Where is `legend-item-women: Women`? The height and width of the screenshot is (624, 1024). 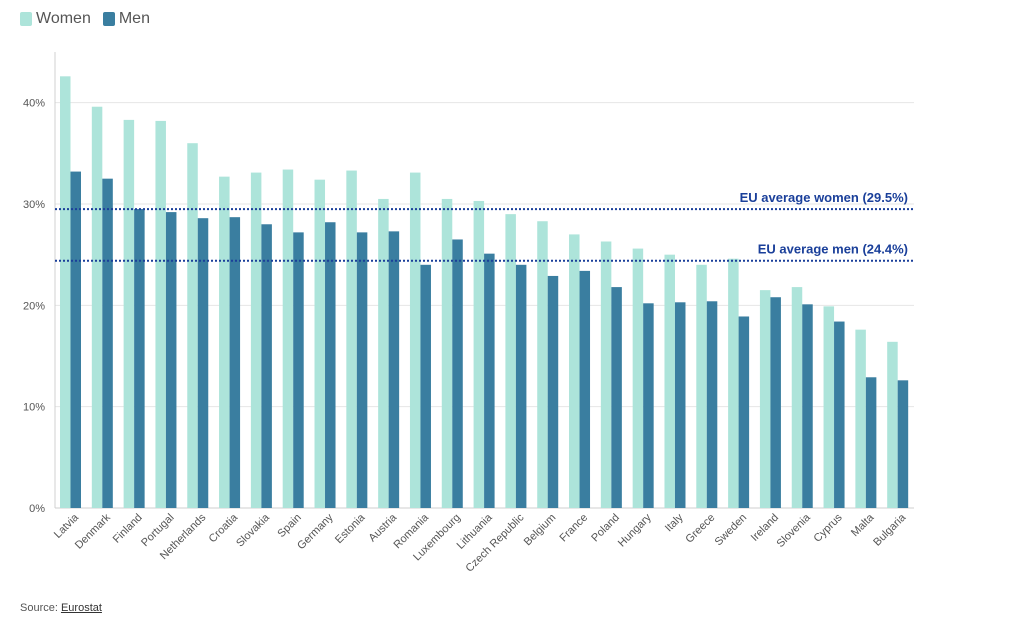
legend-item-women: Women is located at coordinates (55, 19).